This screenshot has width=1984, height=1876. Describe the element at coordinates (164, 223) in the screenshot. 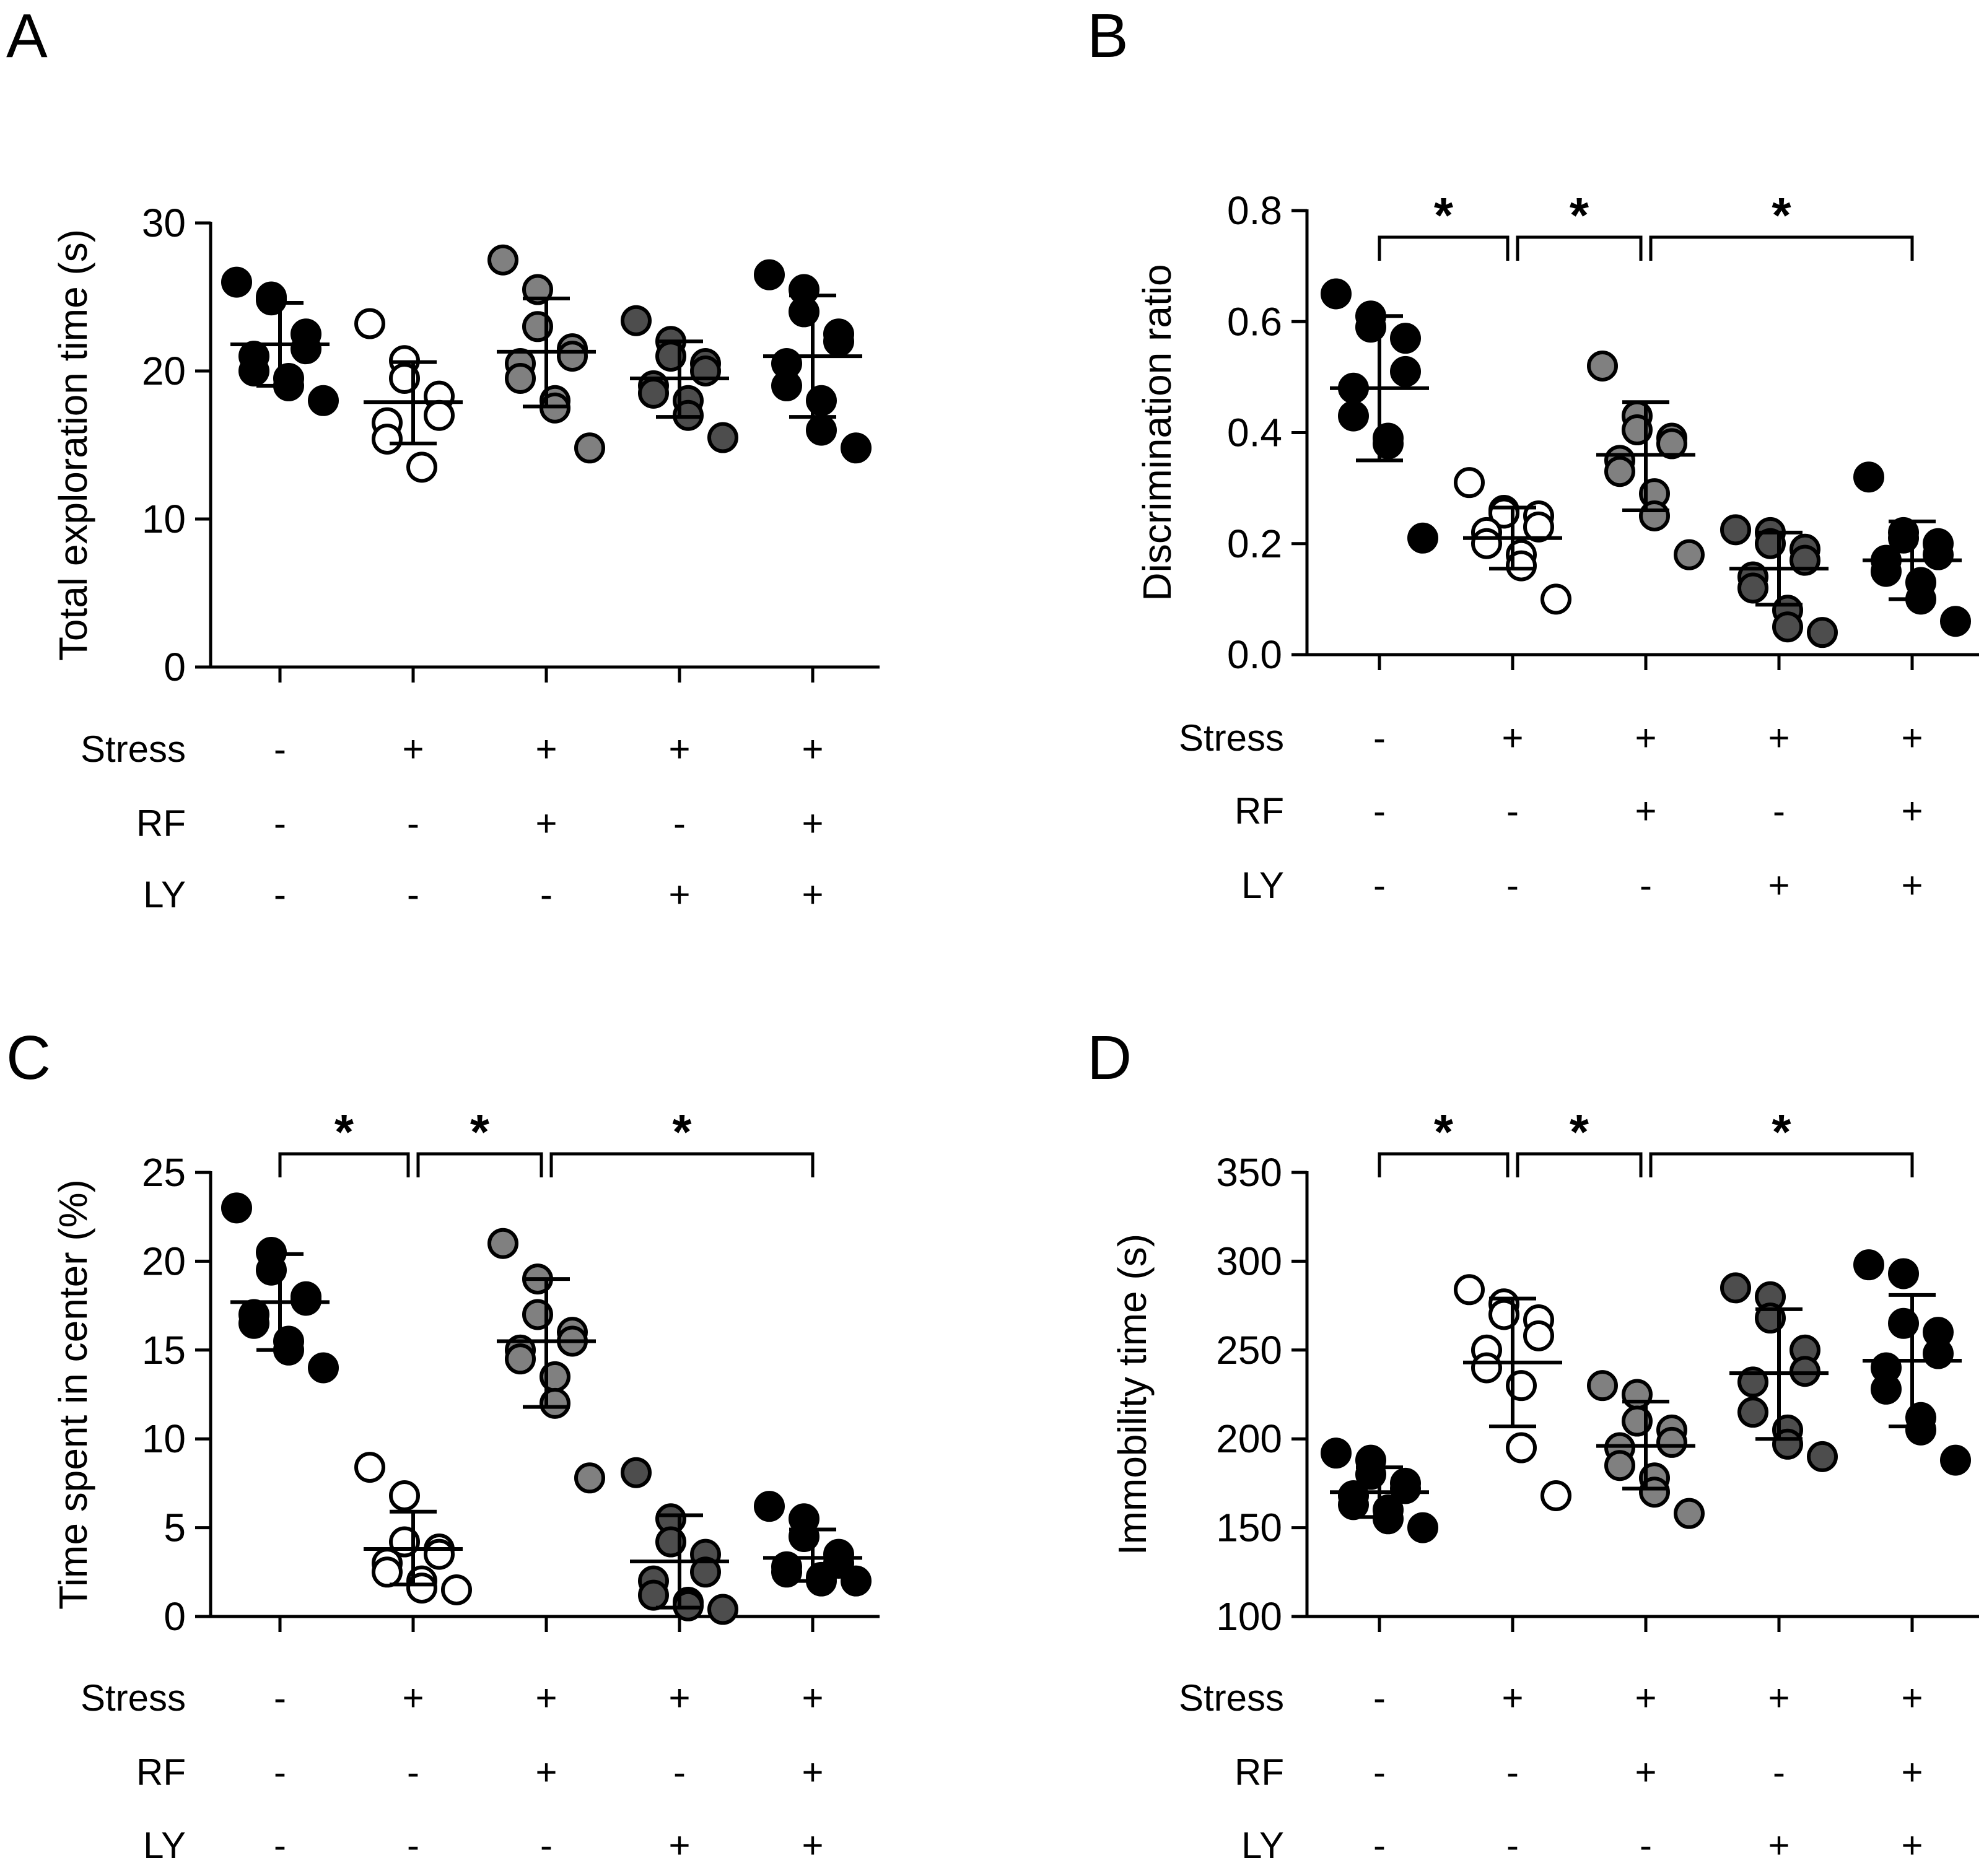

I see `y-tick-label: 30` at that location.